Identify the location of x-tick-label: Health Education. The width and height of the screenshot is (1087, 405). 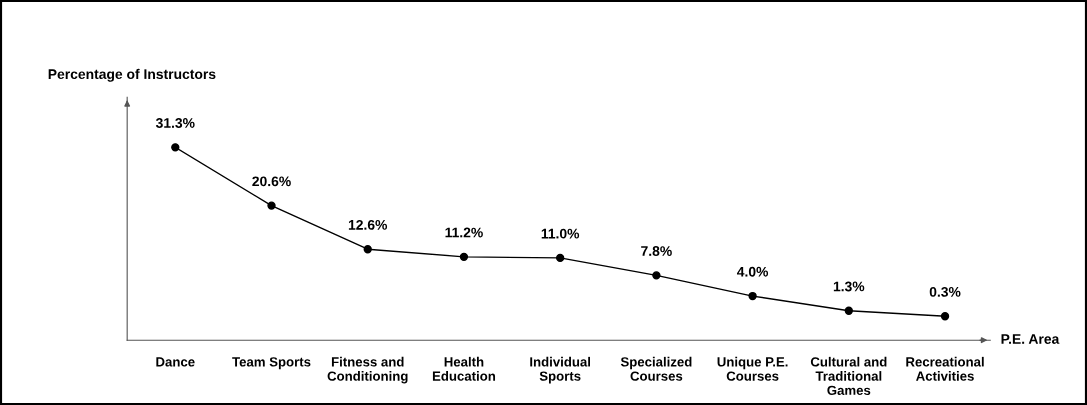
(464, 368).